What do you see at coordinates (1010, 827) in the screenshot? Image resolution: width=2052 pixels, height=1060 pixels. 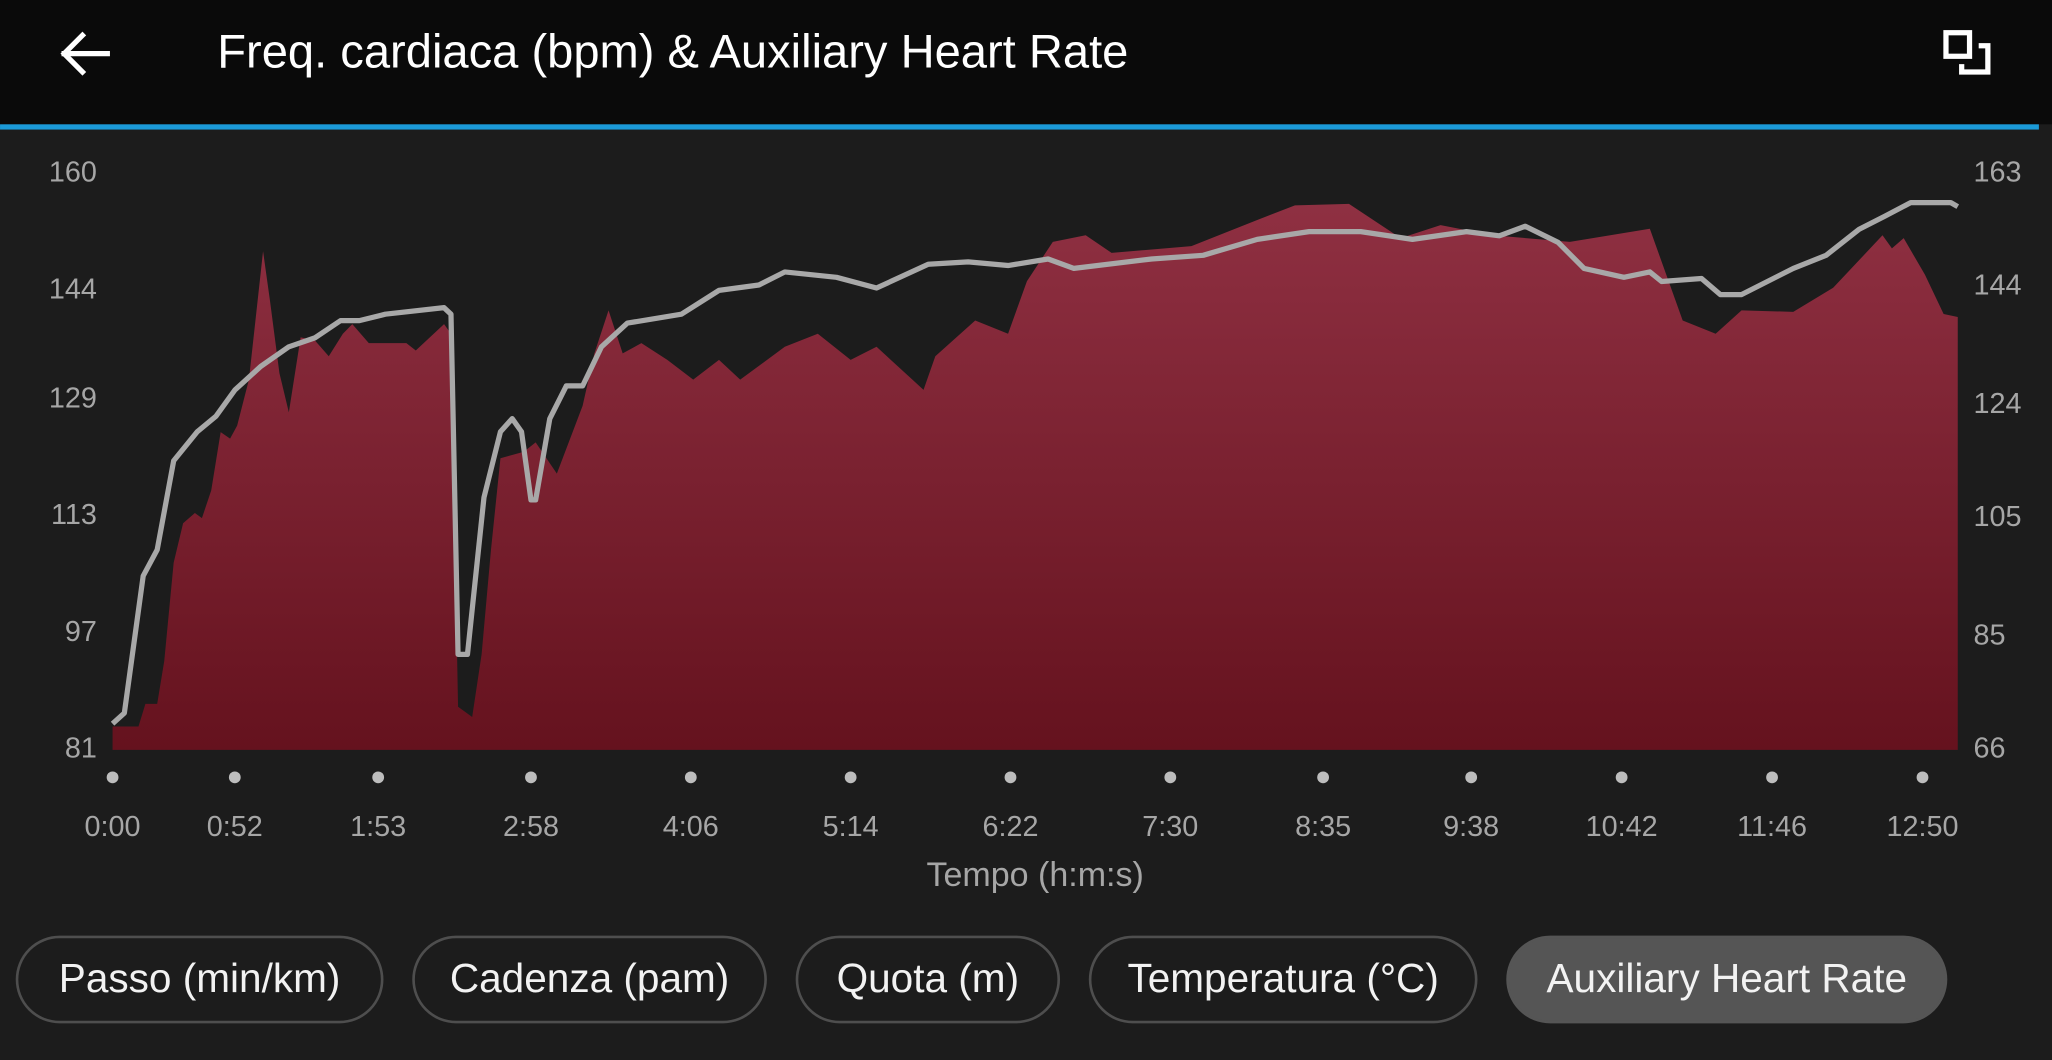 I see `x-tick-label: 6:22` at bounding box center [1010, 827].